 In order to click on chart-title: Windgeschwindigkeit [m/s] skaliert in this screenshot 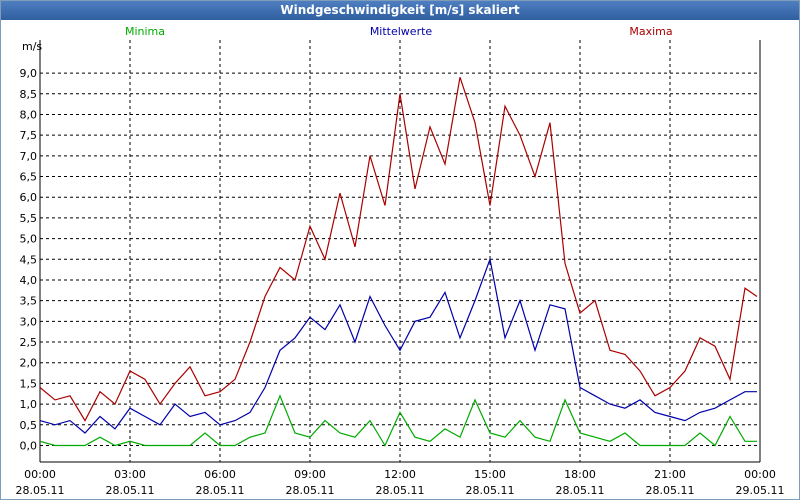, I will do `click(400, 10)`.